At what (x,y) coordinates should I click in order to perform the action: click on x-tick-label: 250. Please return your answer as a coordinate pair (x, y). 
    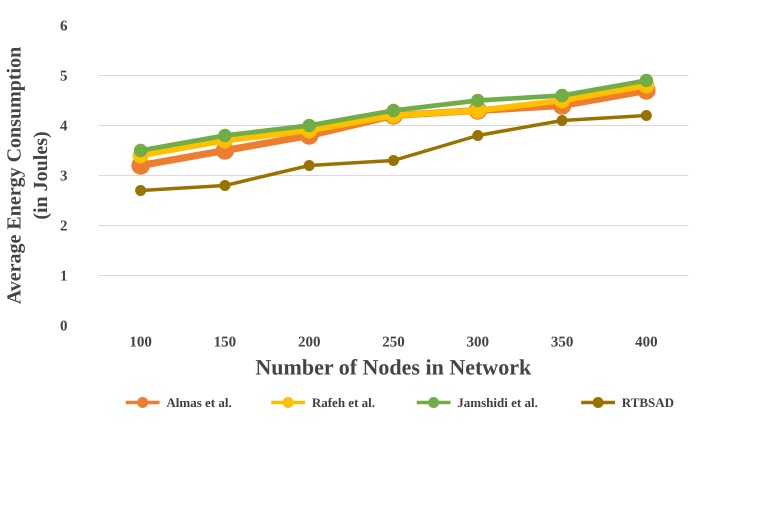
    Looking at the image, I should click on (393, 342).